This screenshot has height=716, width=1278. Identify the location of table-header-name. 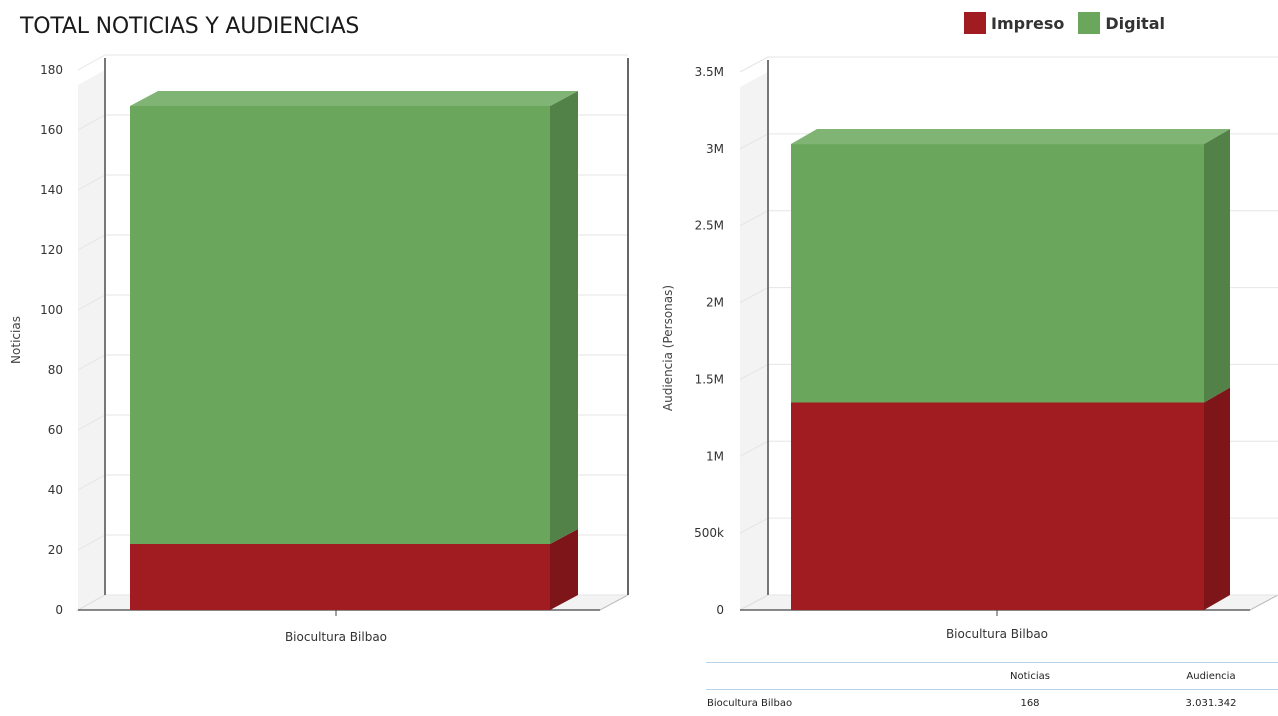
(811, 676).